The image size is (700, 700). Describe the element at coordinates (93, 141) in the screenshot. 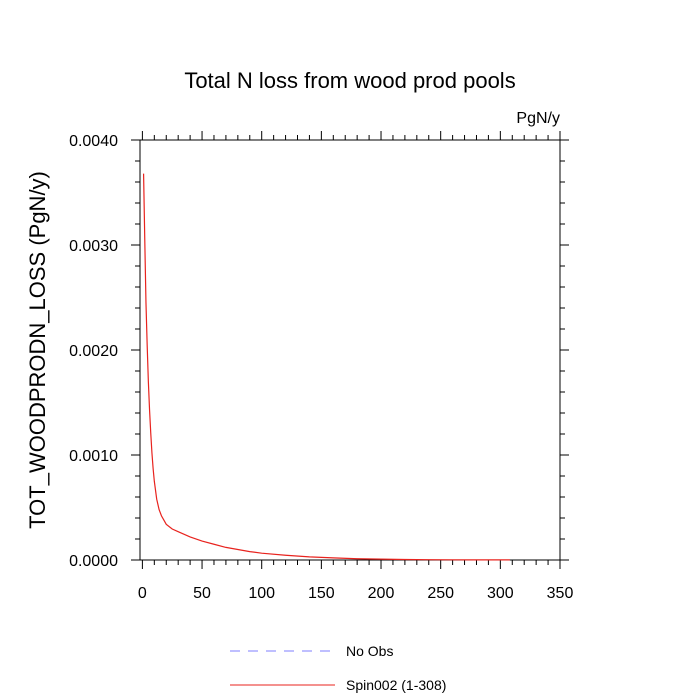

I see `y-tick-label: 0.0040` at that location.